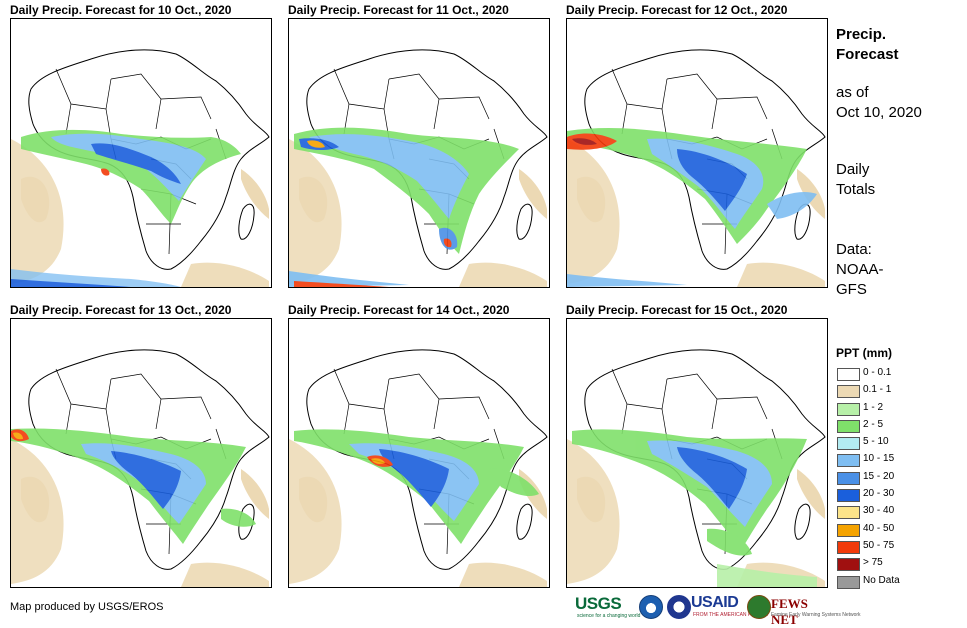 Image resolution: width=967 pixels, height=628 pixels. I want to click on forecast-panel-oct-15: Daily Precip. Forecast for 15 Oct., 2020, so click(697, 445).